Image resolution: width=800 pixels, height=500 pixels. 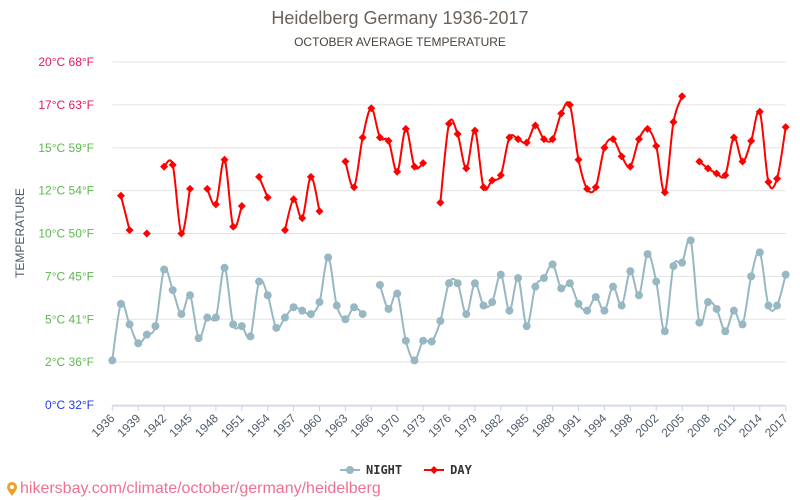 What do you see at coordinates (310, 425) in the screenshot?
I see `x-tick-label: 1960` at bounding box center [310, 425].